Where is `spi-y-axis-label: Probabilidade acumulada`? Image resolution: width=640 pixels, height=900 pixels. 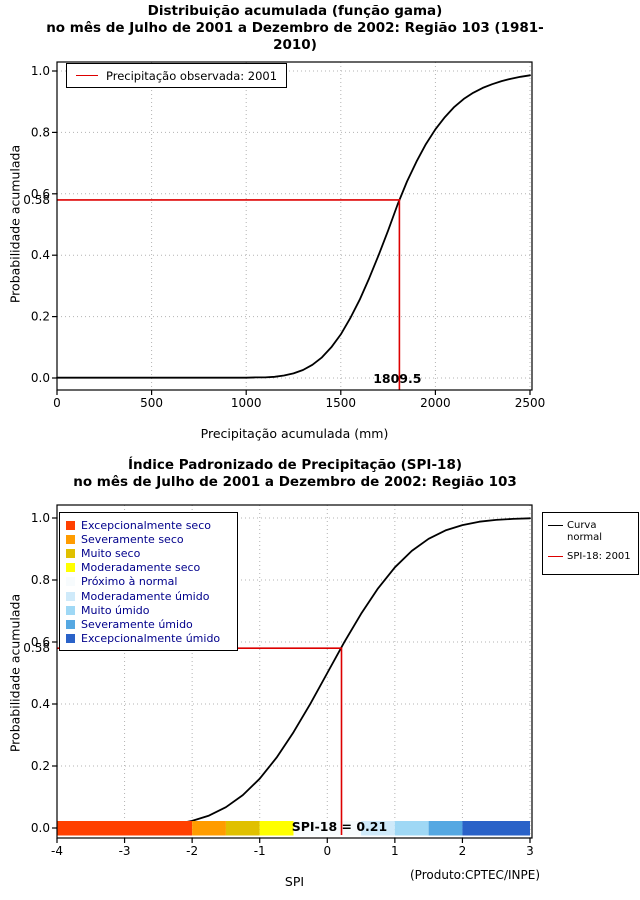
spi-y-axis-label: Probabilidade acumulada is located at coordinates (15, 673).